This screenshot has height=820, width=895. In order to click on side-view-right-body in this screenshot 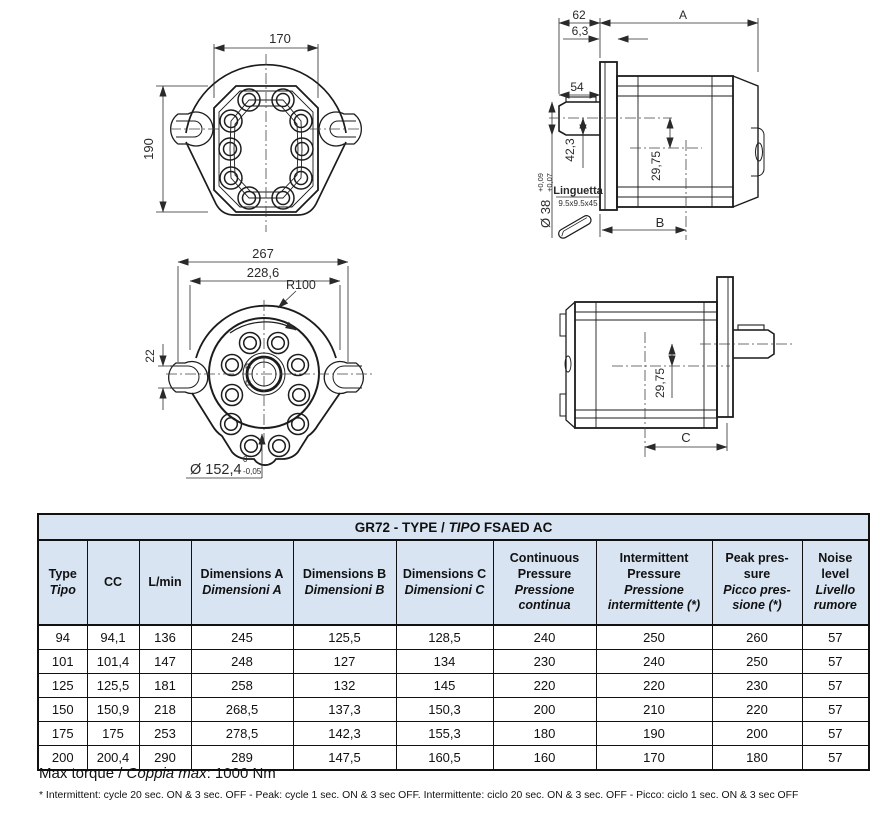, I will do `click(667, 352)`.